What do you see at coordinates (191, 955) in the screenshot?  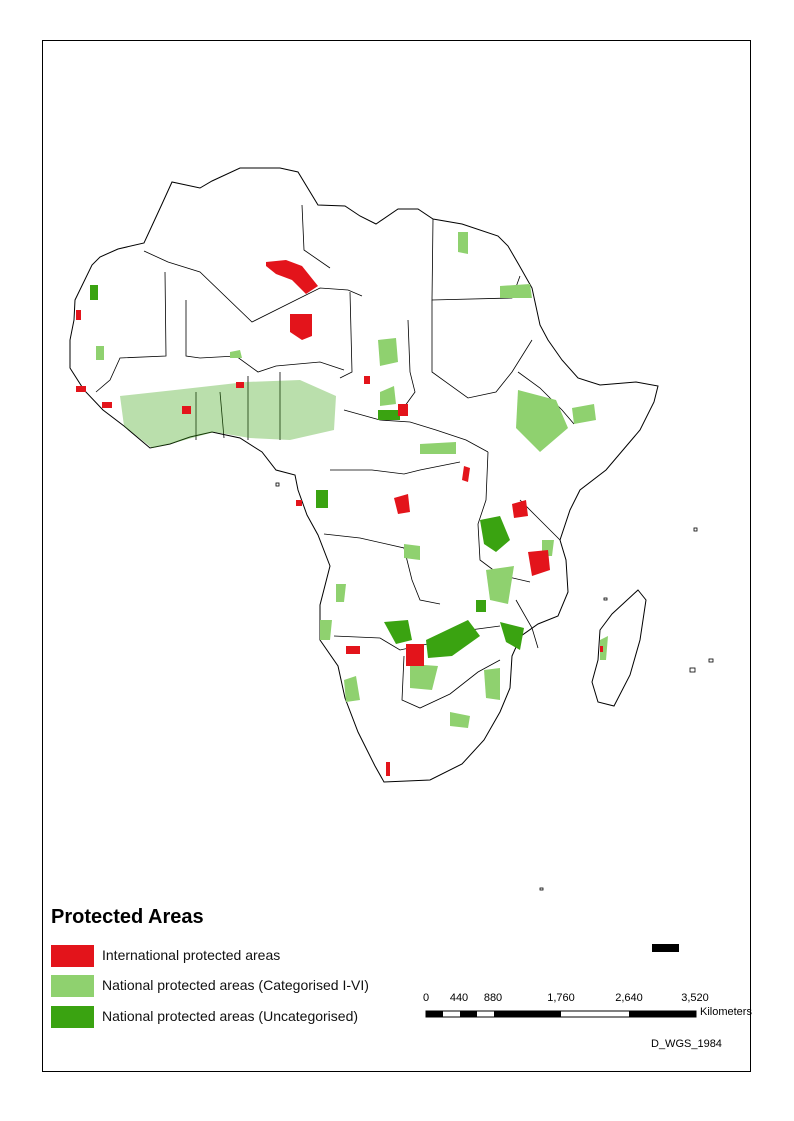 I see `legend-label-international: International protected areas` at bounding box center [191, 955].